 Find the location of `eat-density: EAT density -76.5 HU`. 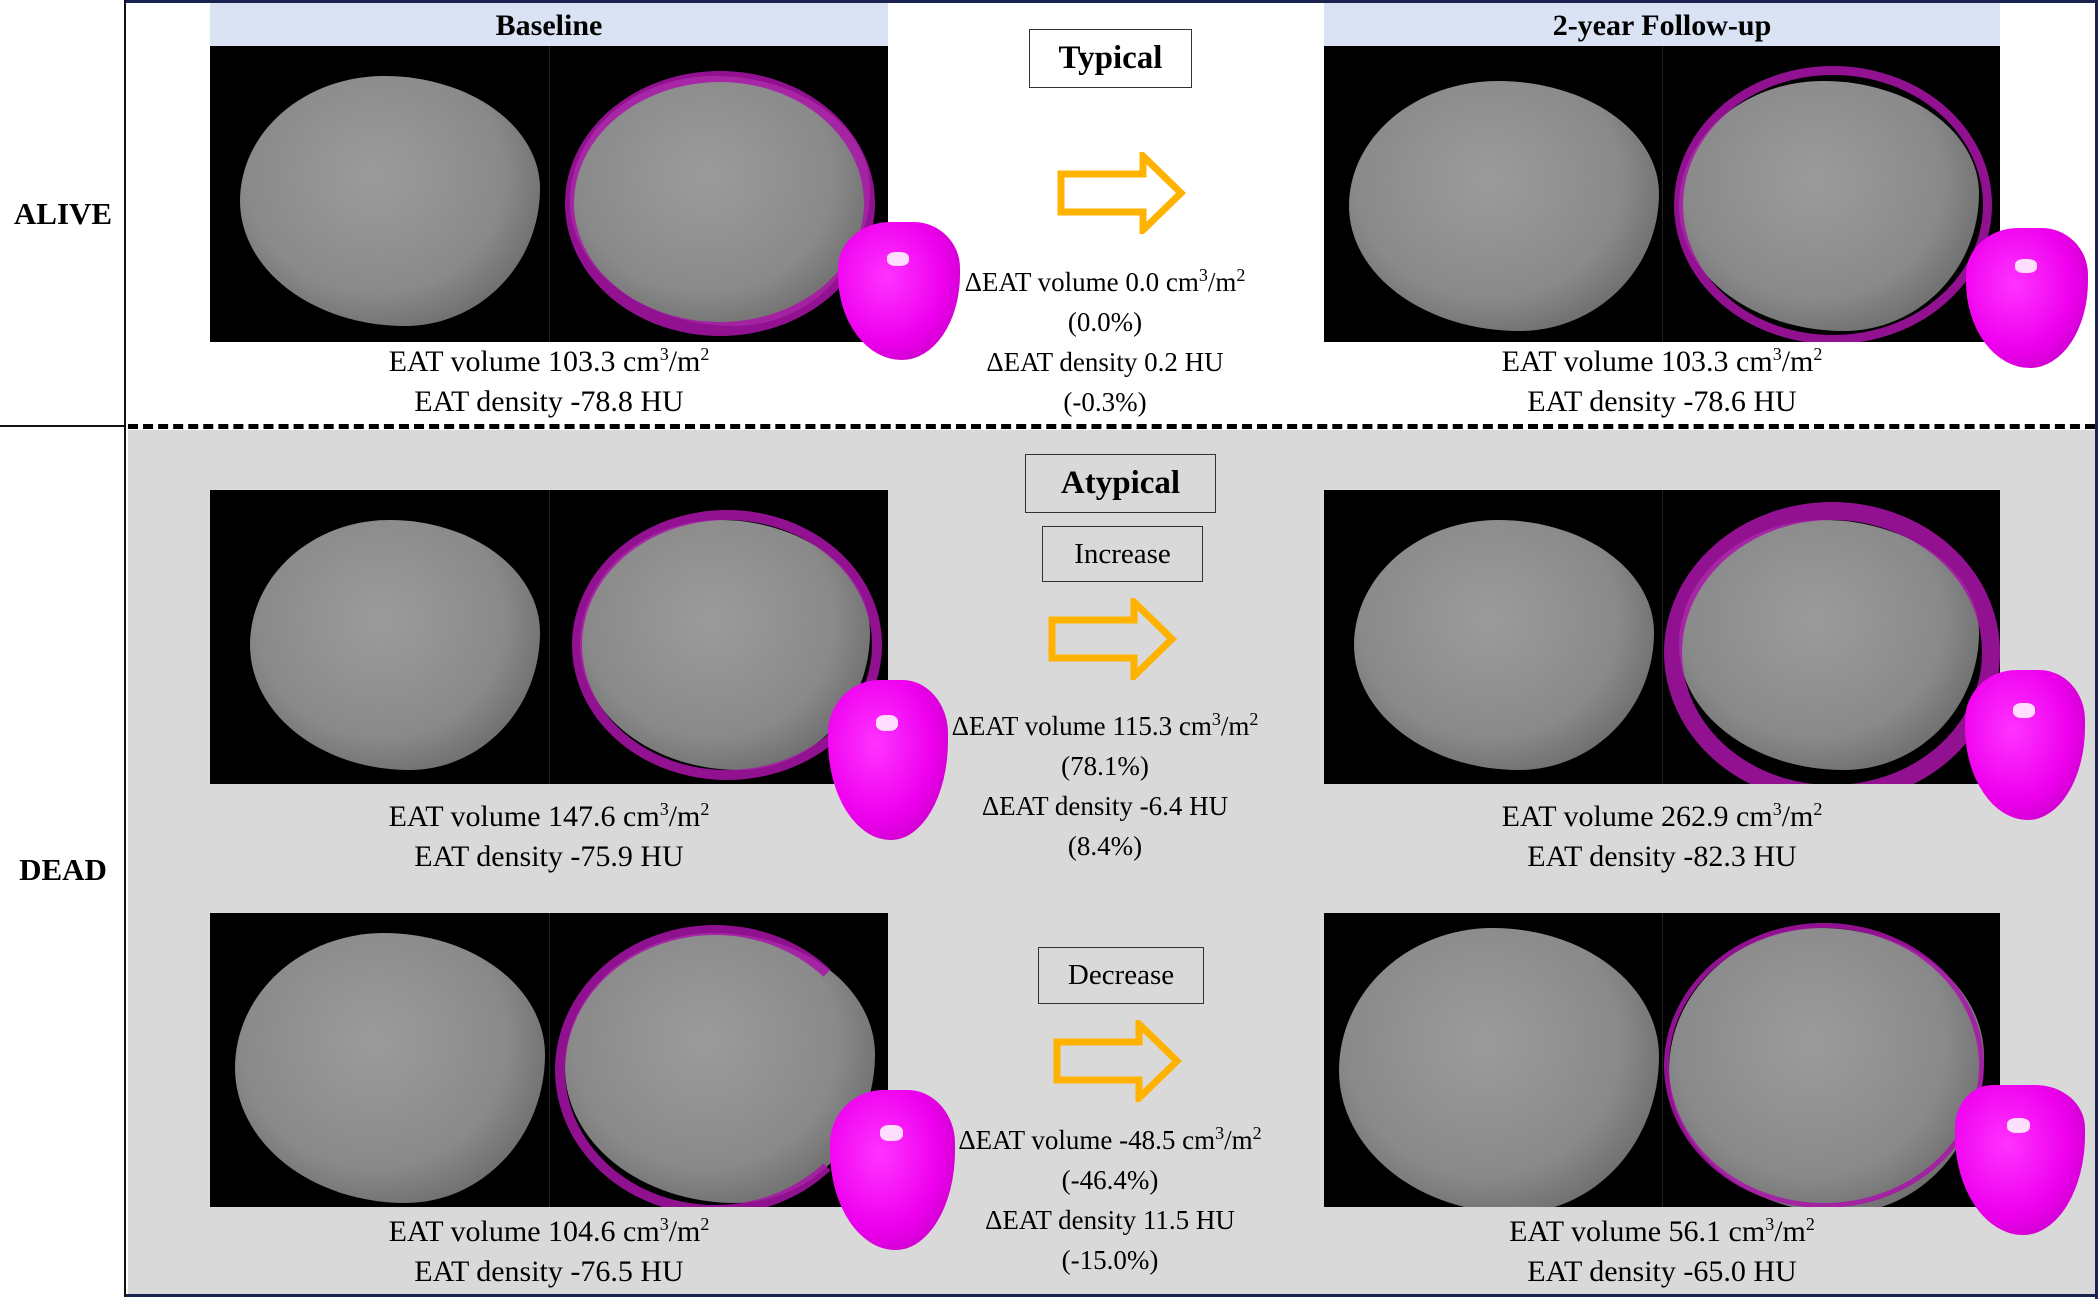

eat-density: EAT density -76.5 HU is located at coordinates (549, 1271).